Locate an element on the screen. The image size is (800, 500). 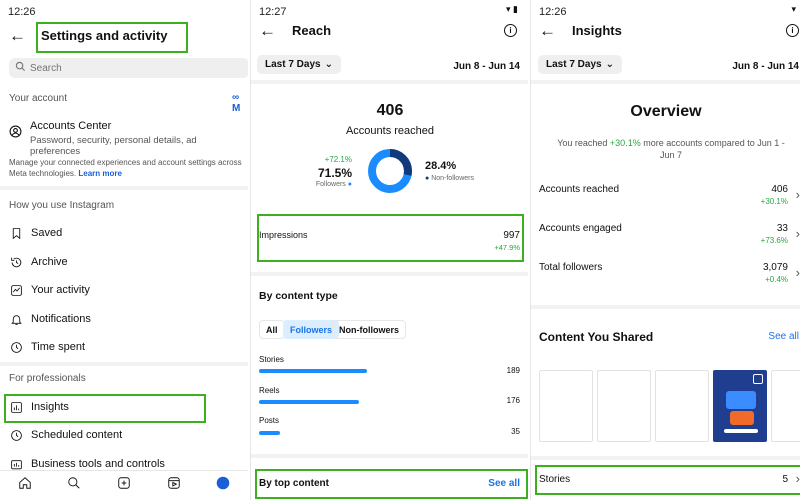
reel-icon is located at coordinates (758, 379).